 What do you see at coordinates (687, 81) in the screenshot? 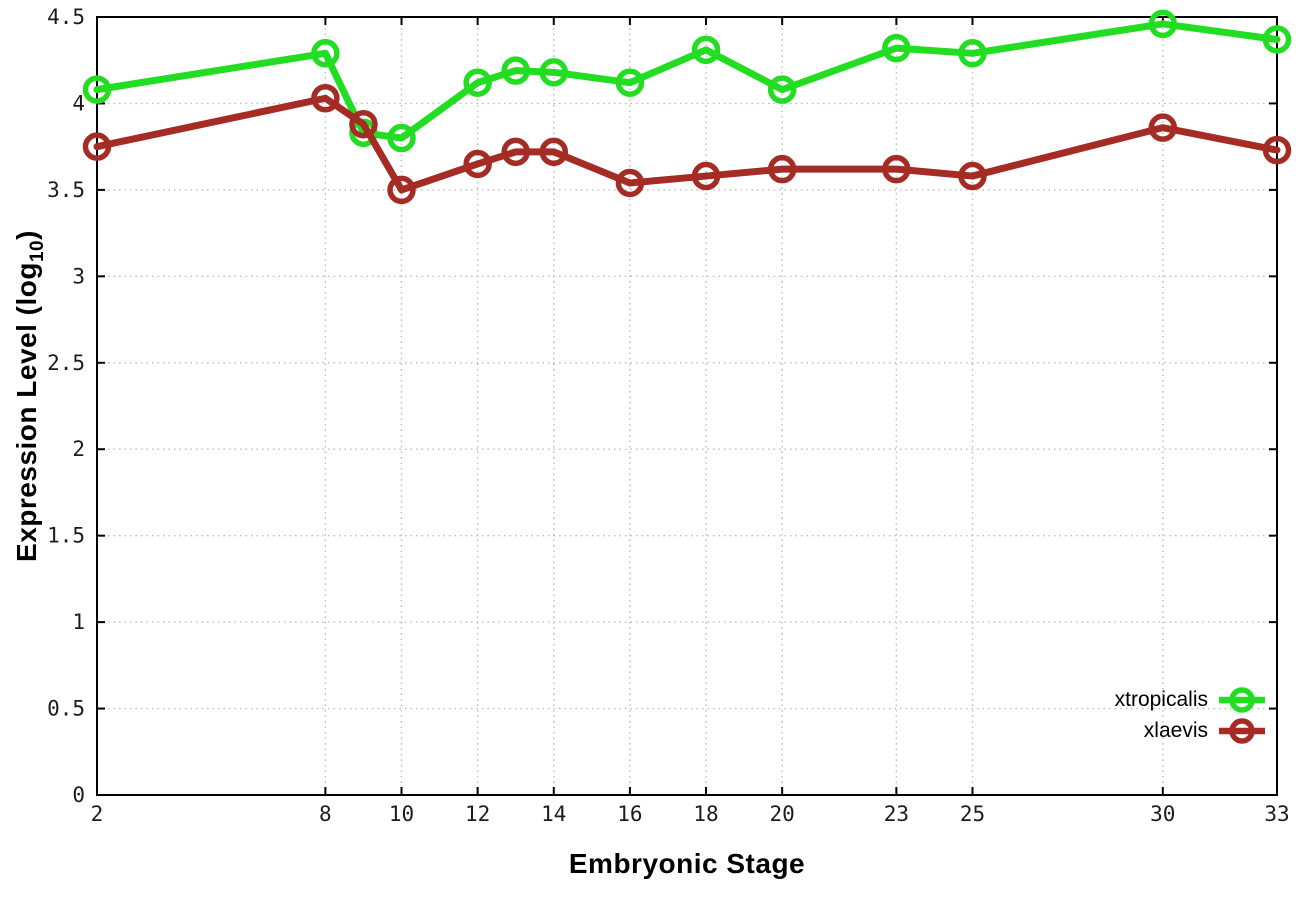
I see `series-xtropicalis-line` at bounding box center [687, 81].